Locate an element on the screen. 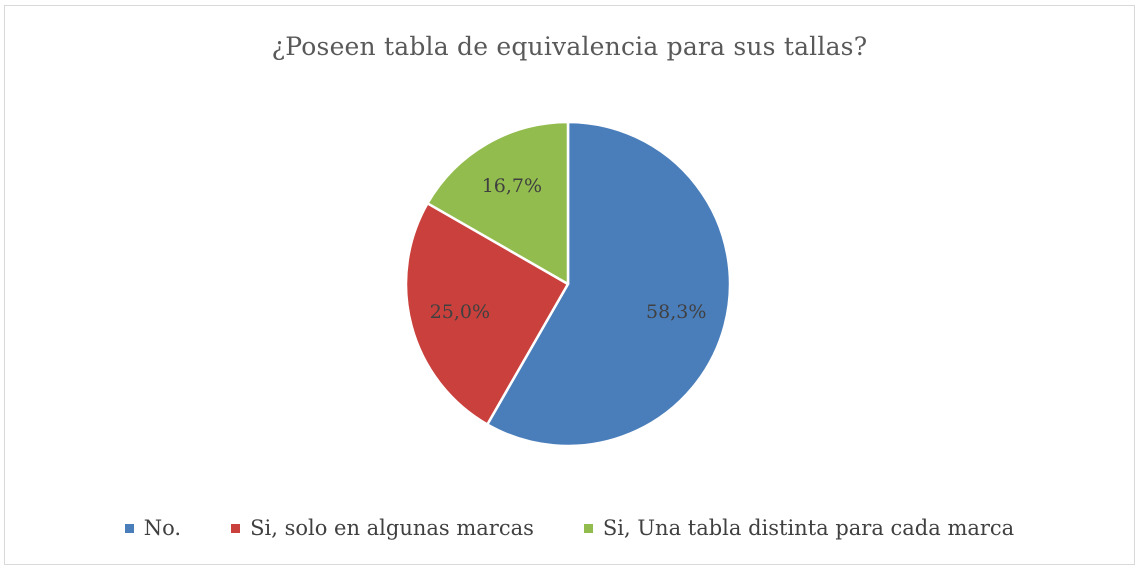 This screenshot has height=571, width=1140. data-label-no: 58,3% is located at coordinates (676, 312).